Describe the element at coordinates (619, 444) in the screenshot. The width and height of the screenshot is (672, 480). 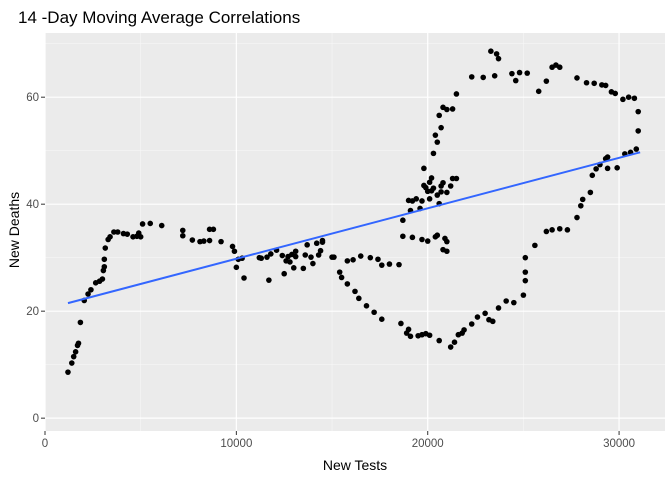
I see `x-tick-label: 30000` at that location.